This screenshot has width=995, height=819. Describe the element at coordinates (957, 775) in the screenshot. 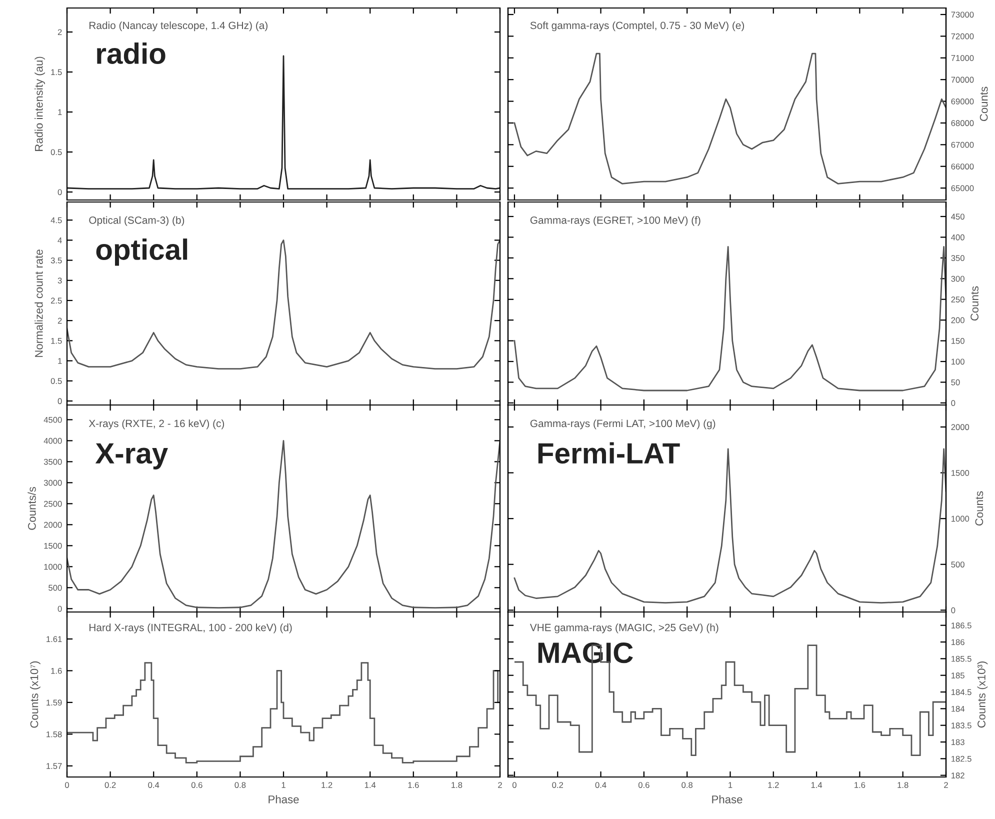

I see `y2-tick-label: 182` at that location.